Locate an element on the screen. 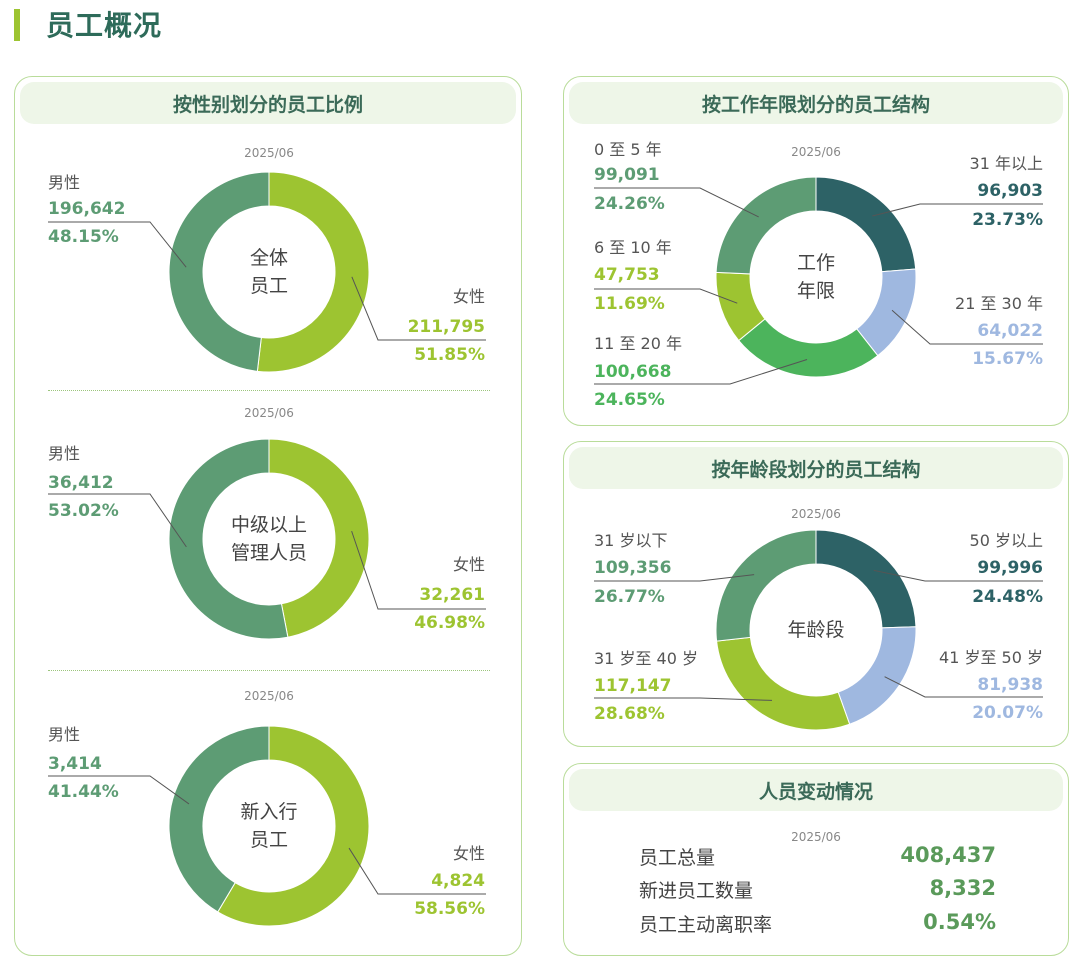 The width and height of the screenshot is (1080, 966). age-pct-under-31: 26.77% is located at coordinates (629, 597).